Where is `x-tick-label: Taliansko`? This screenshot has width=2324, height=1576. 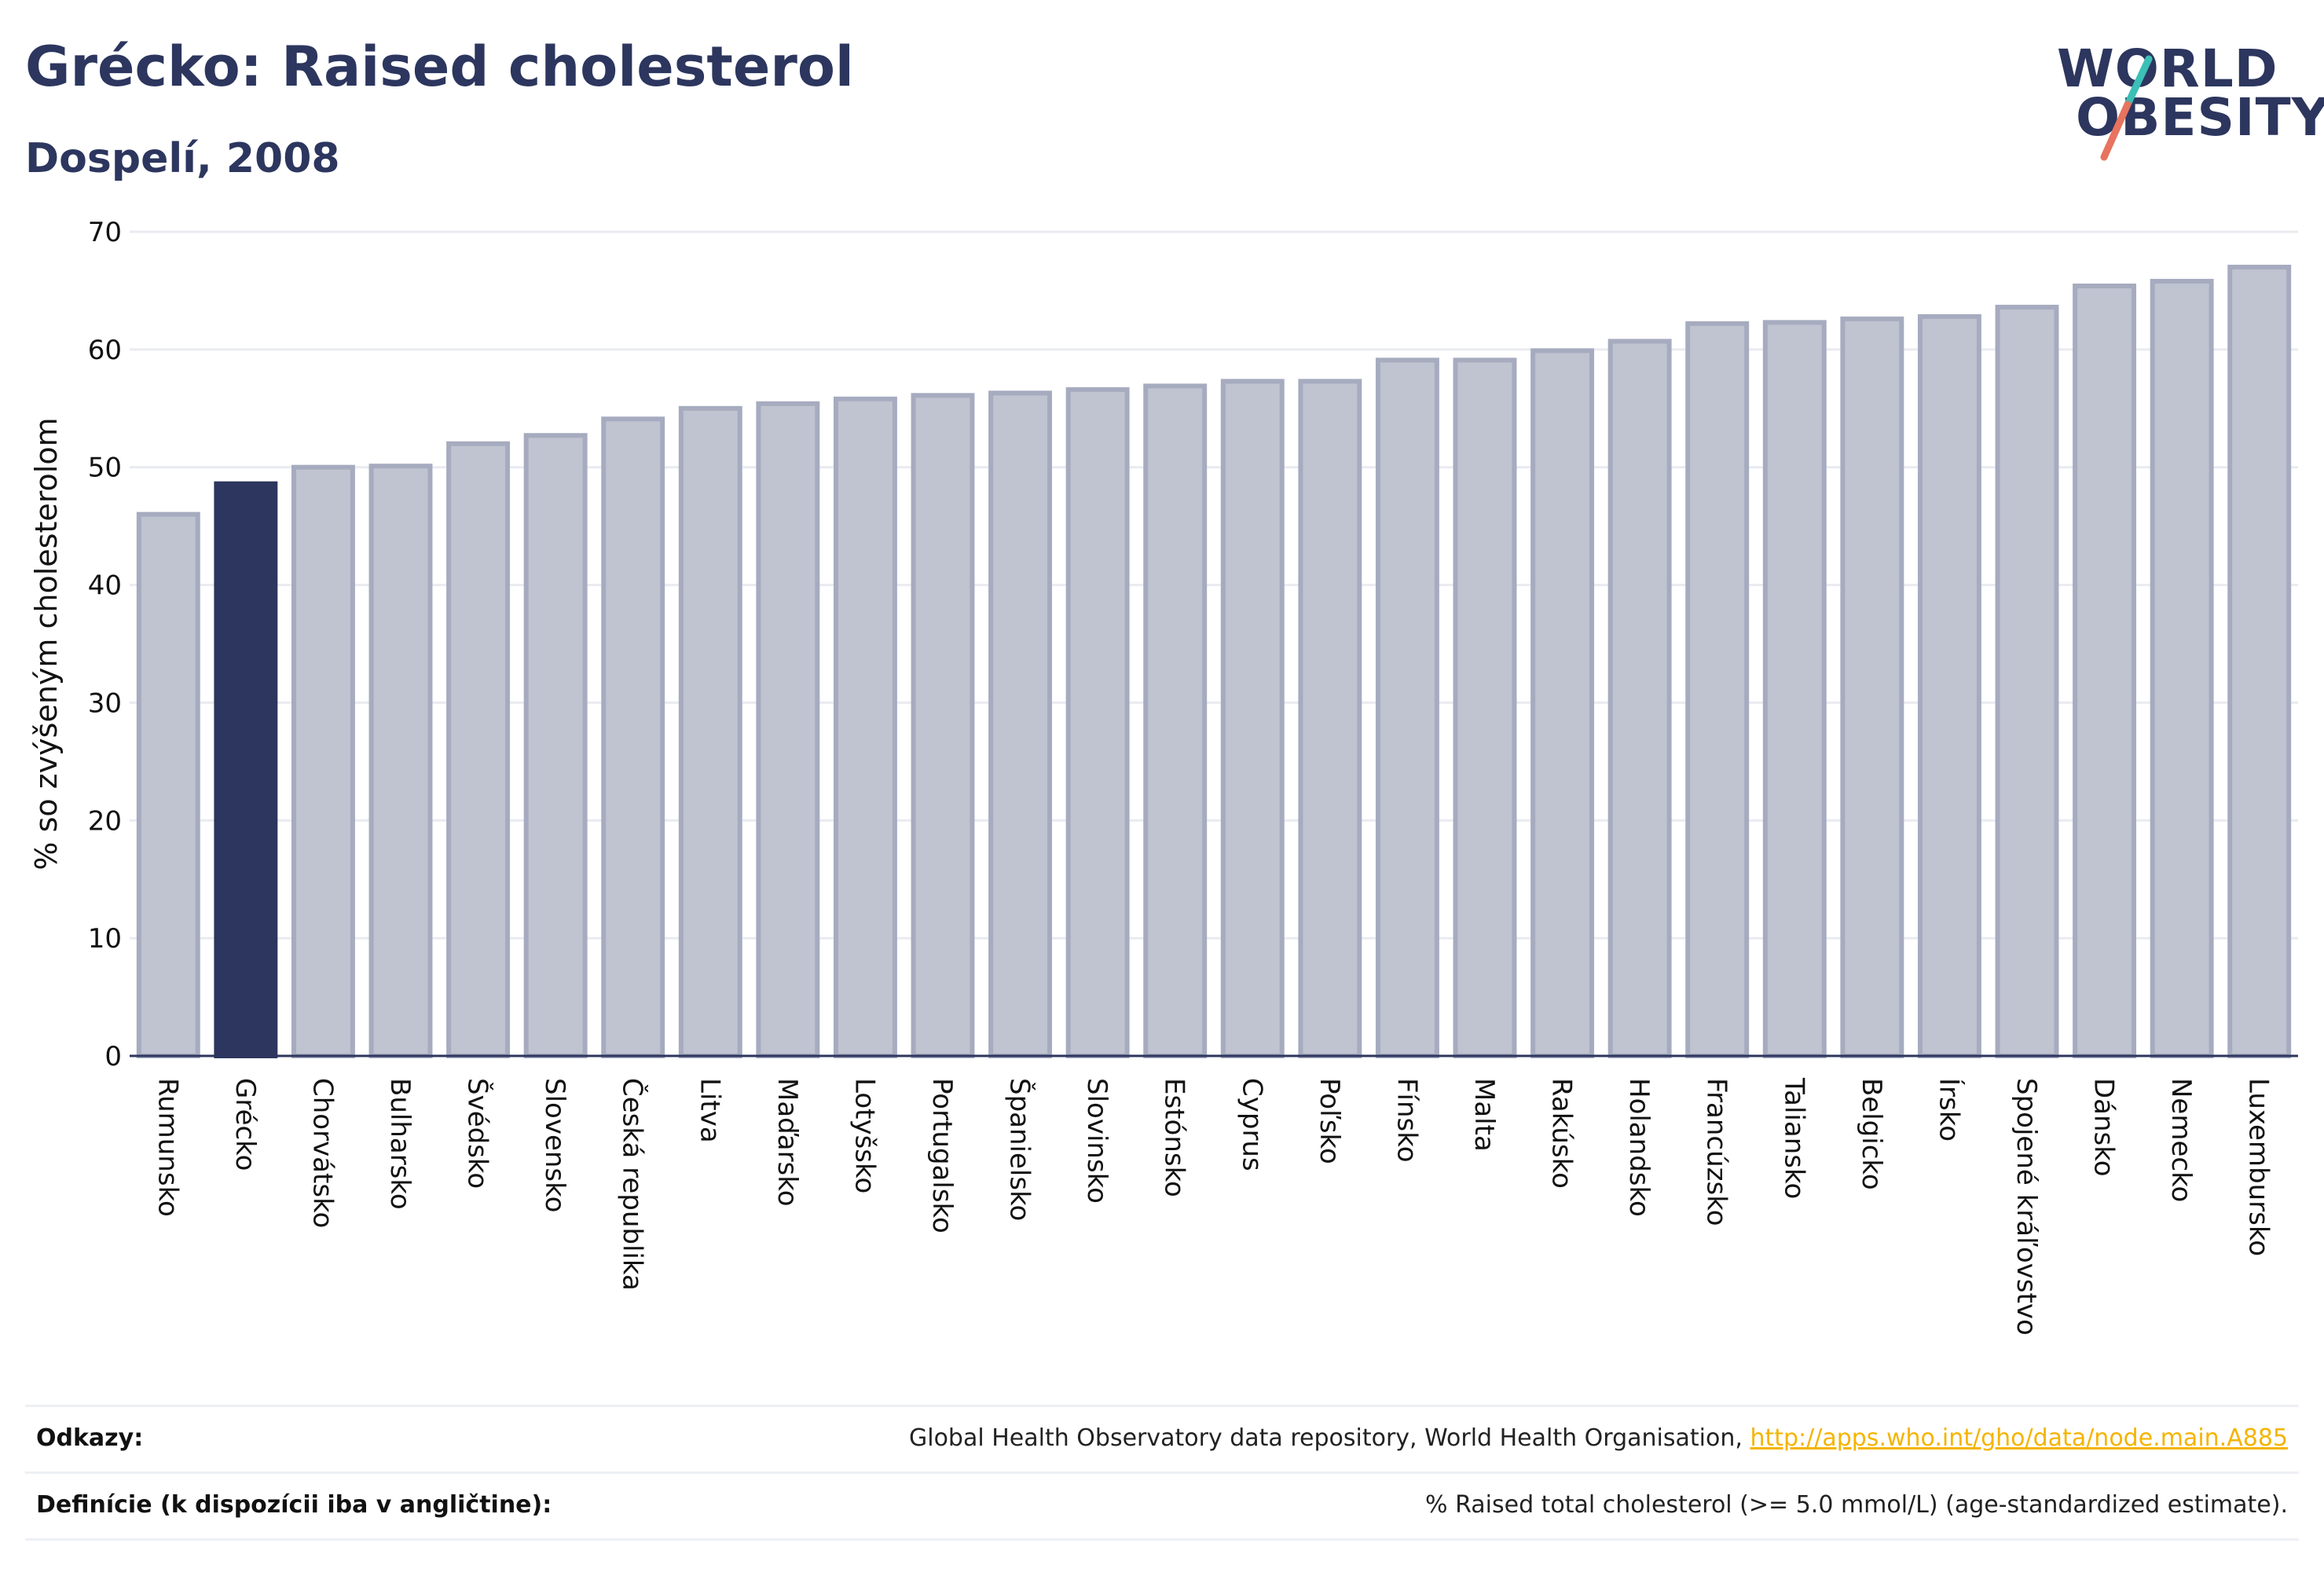
x-tick-label: Taliansko is located at coordinates (1793, 1138).